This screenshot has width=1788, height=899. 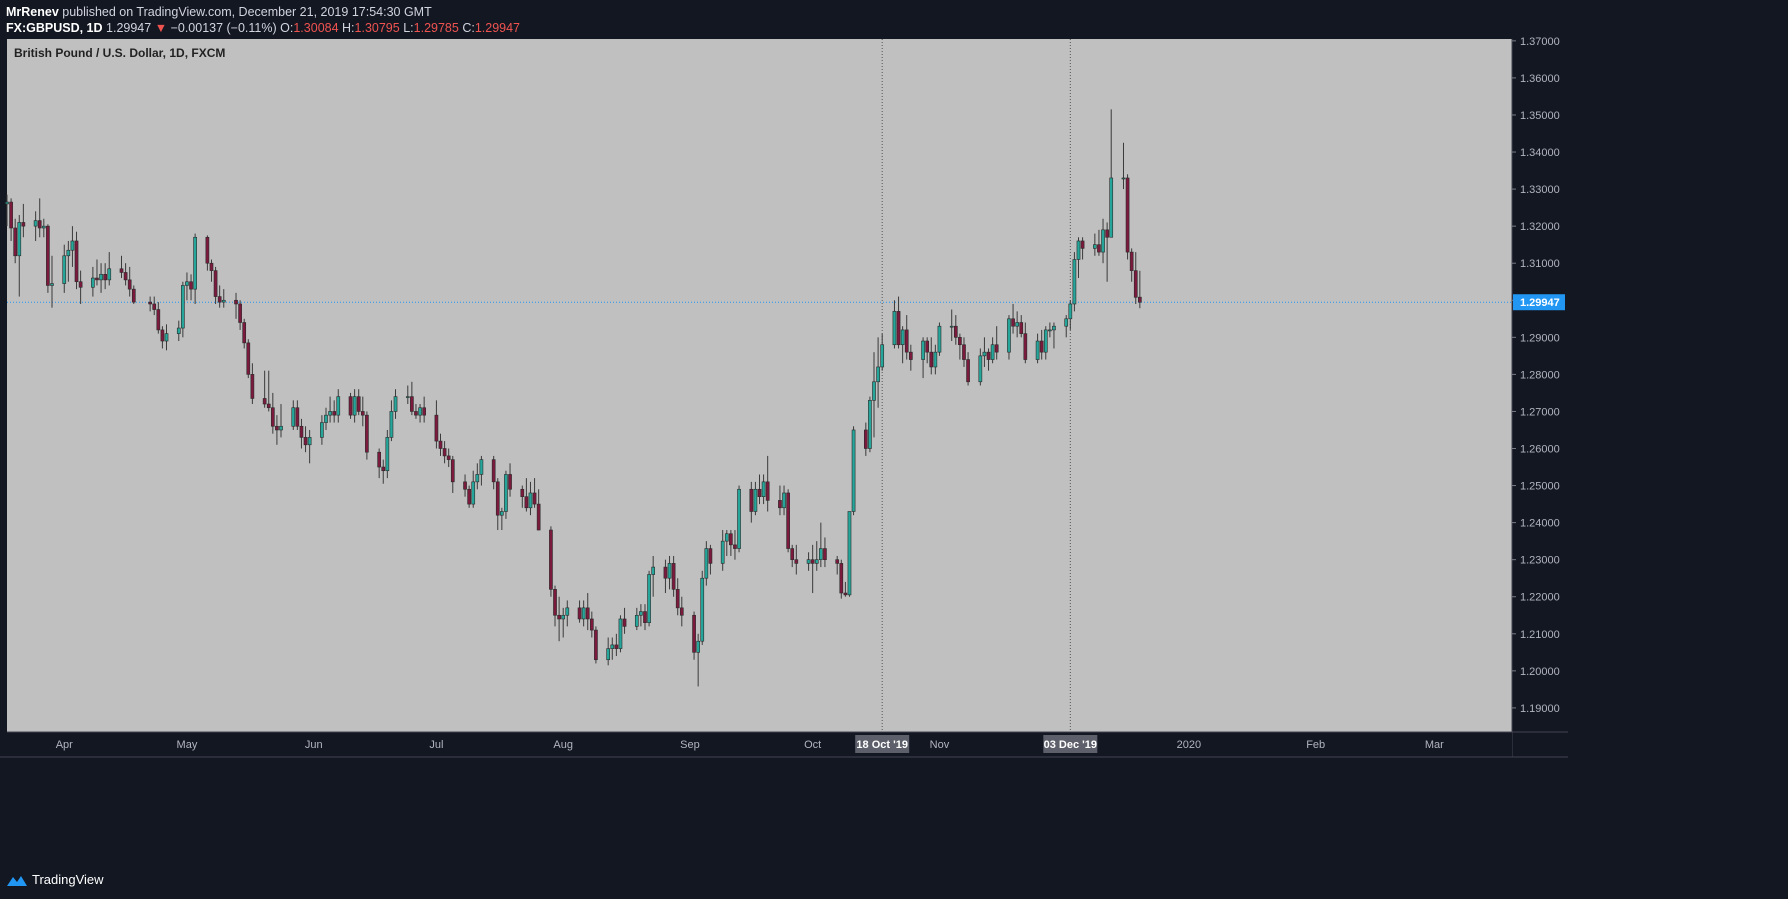 I want to click on price-tick-label: 1.22000, so click(x=1540, y=598).